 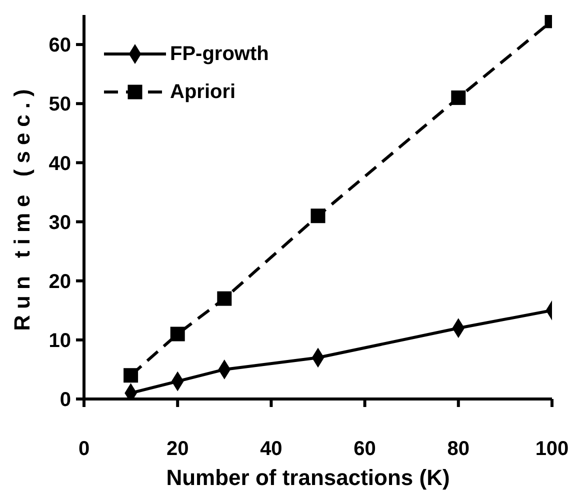 I want to click on y-tick-label: 20, so click(x=59, y=281).